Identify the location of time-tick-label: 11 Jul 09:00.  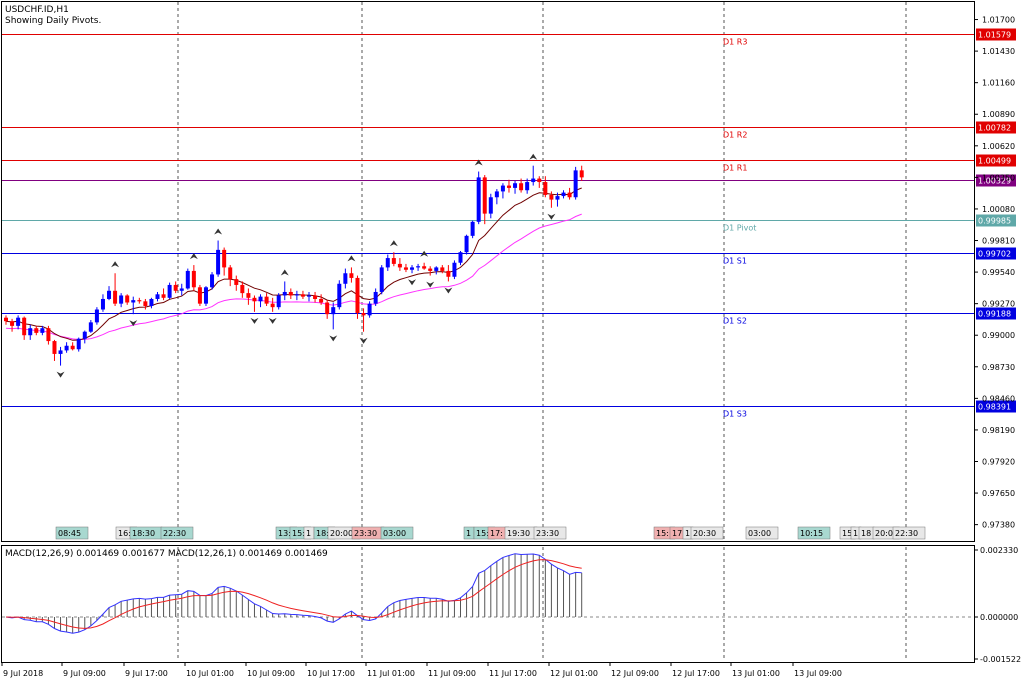
(452, 673).